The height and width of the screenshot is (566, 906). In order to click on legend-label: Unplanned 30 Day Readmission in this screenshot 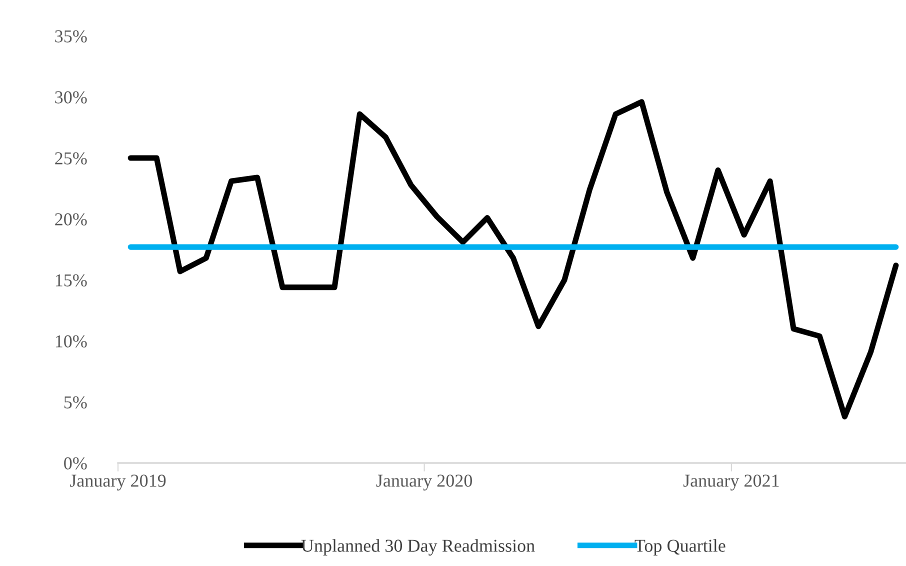, I will do `click(418, 547)`.